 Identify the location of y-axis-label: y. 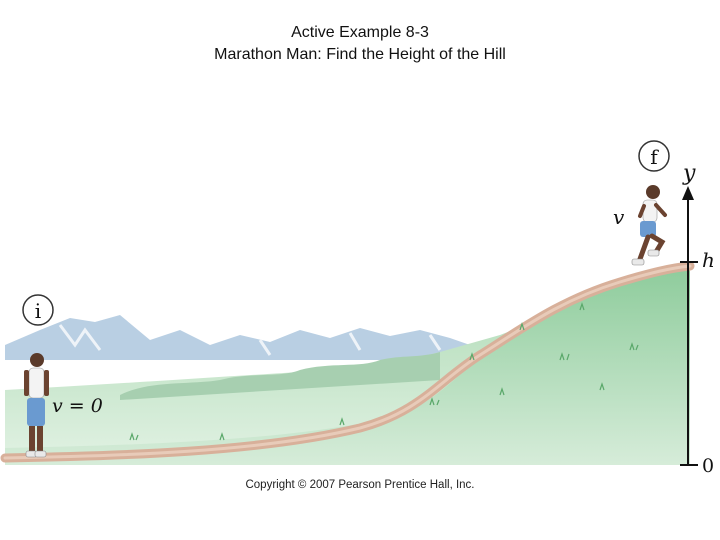
(689, 173).